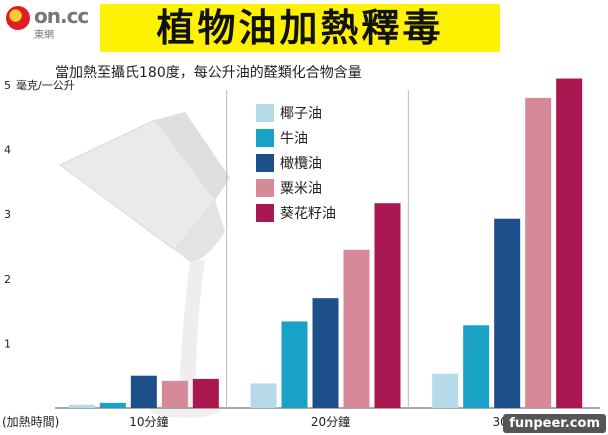 Image resolution: width=608 pixels, height=435 pixels. What do you see at coordinates (7, 279) in the screenshot?
I see `y-tick-label: 2` at bounding box center [7, 279].